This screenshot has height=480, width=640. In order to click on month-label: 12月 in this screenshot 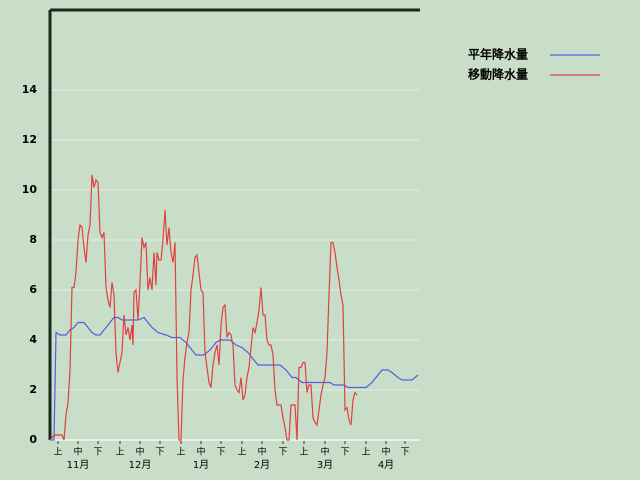, I will do `click(140, 465)`.